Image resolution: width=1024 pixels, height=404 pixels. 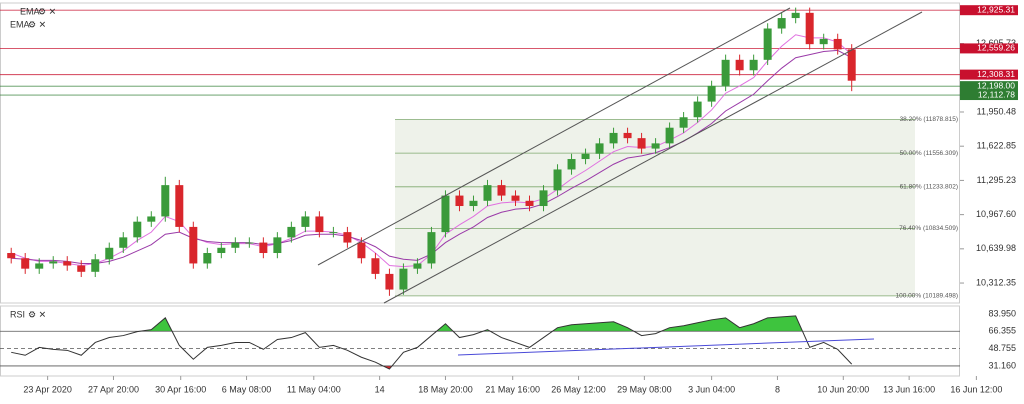 I want to click on y-tick-label: 11,622.85, so click(x=996, y=146).